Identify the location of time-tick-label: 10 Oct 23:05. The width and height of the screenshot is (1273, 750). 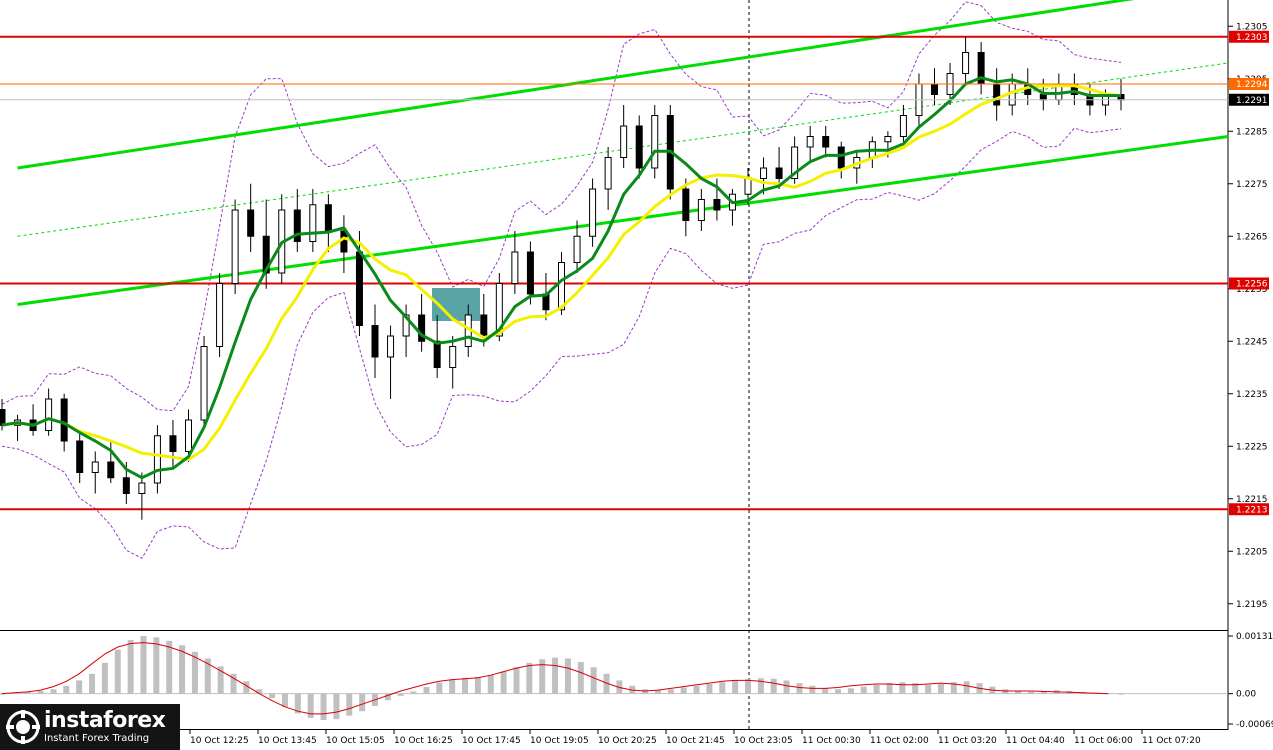
(763, 741).